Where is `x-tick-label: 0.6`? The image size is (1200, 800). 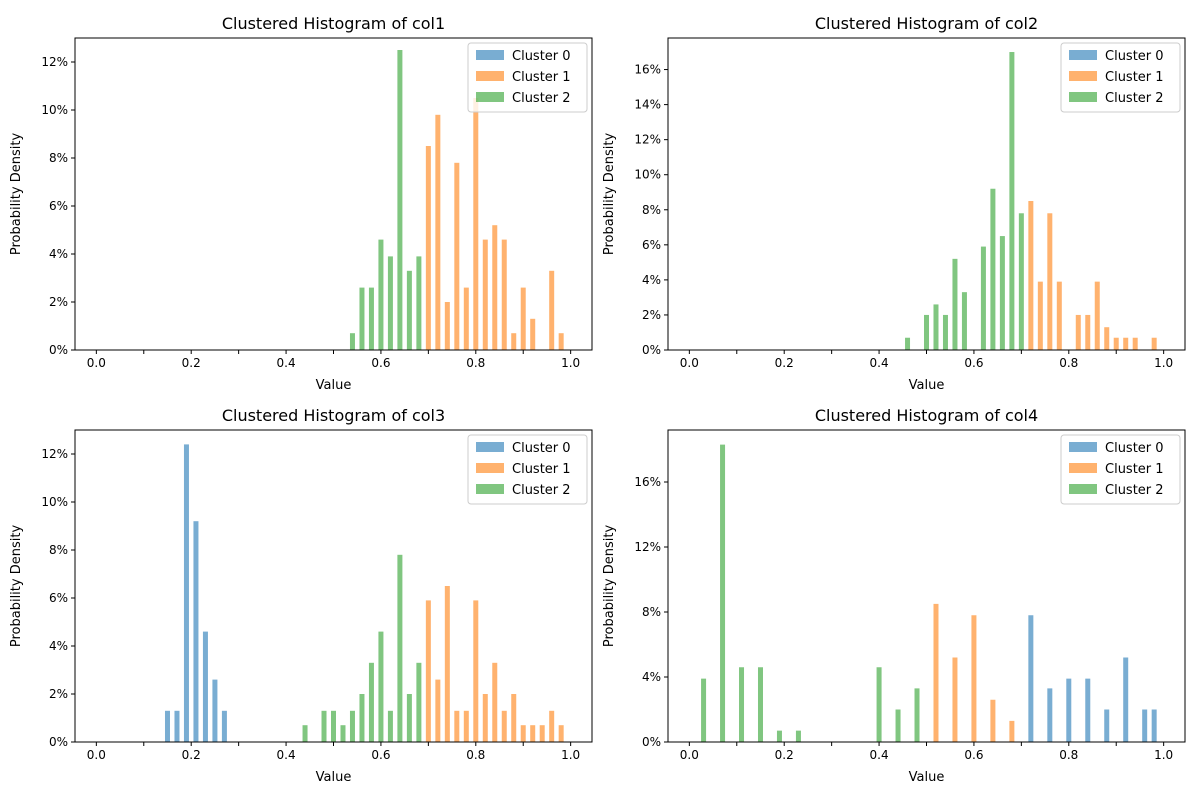 x-tick-label: 0.6 is located at coordinates (973, 363).